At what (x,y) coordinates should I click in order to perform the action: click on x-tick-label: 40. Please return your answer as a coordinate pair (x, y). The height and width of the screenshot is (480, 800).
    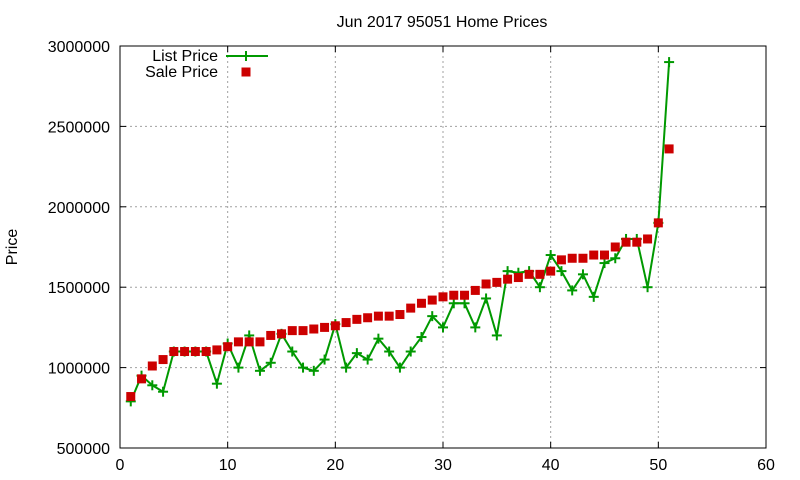
    Looking at the image, I should click on (551, 465).